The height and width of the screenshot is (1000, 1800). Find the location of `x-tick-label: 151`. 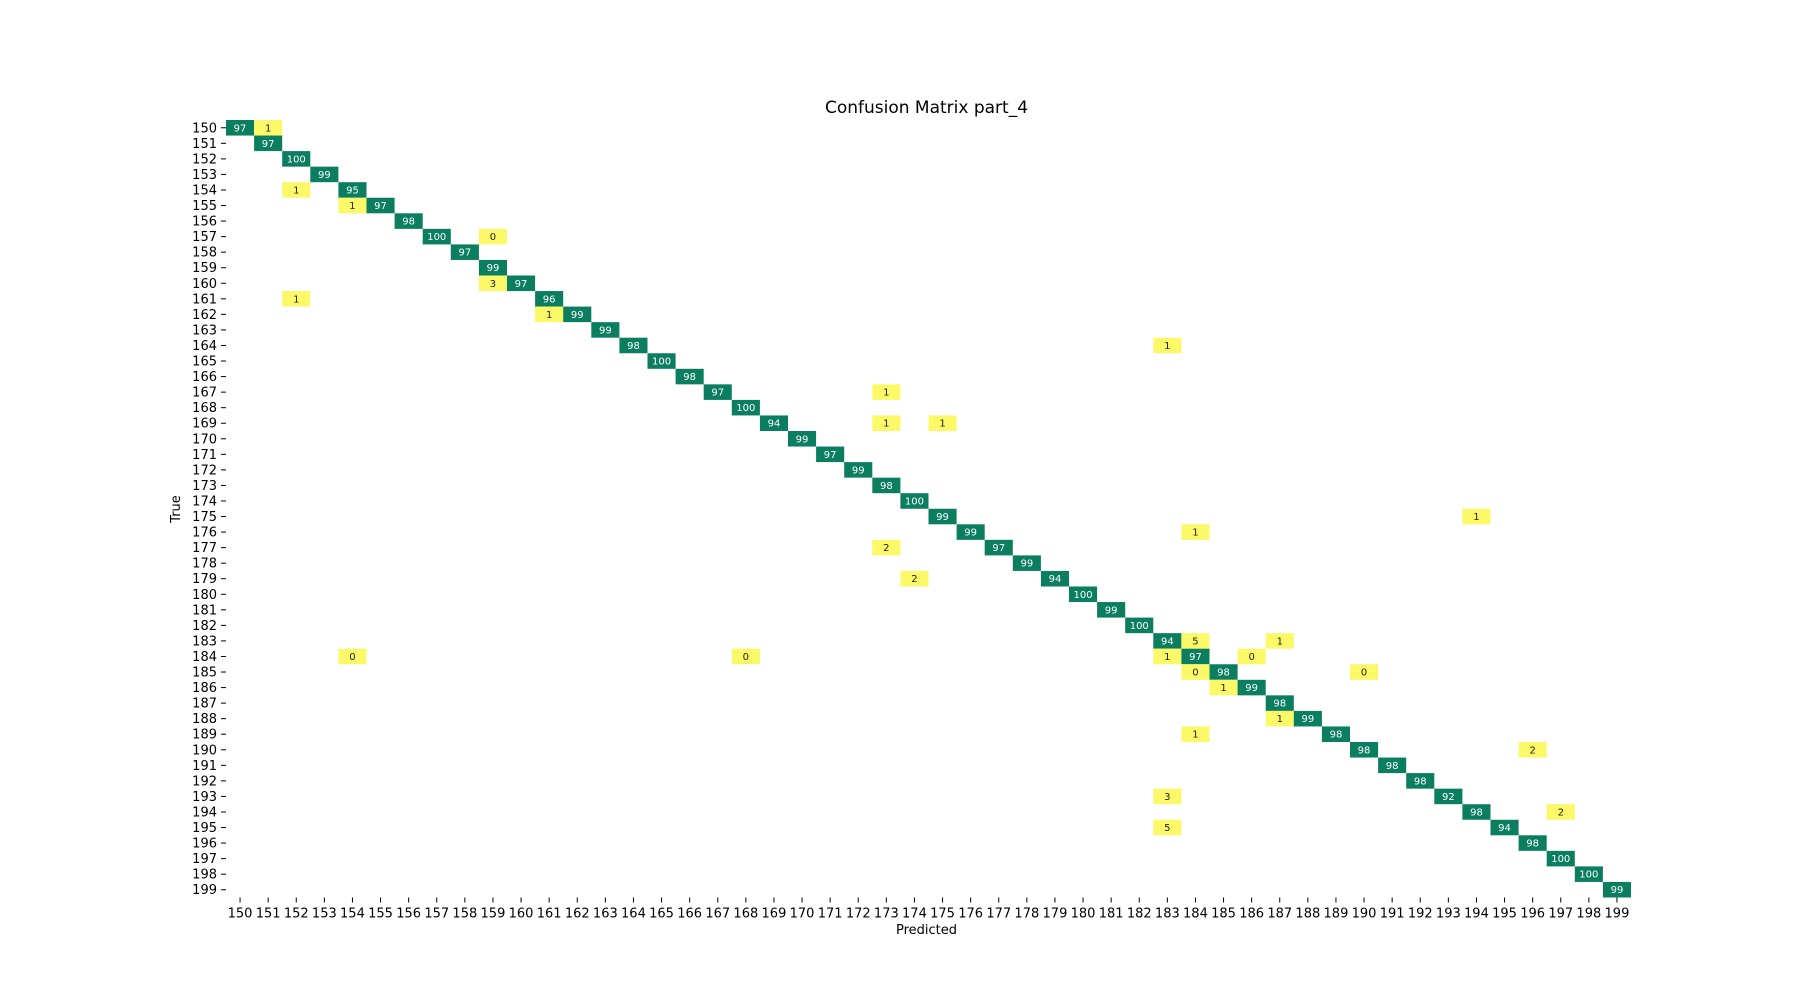

x-tick-label: 151 is located at coordinates (268, 914).